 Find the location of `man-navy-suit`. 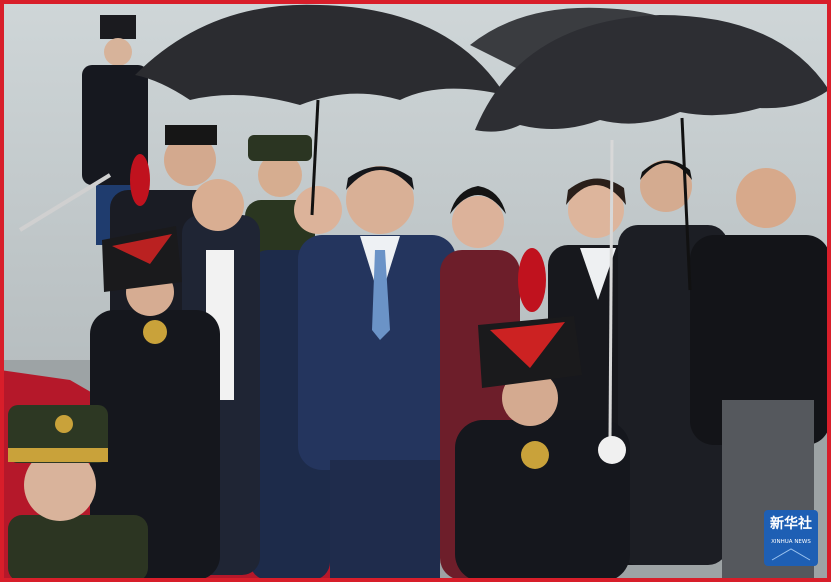

man-navy-suit is located at coordinates (377, 374).